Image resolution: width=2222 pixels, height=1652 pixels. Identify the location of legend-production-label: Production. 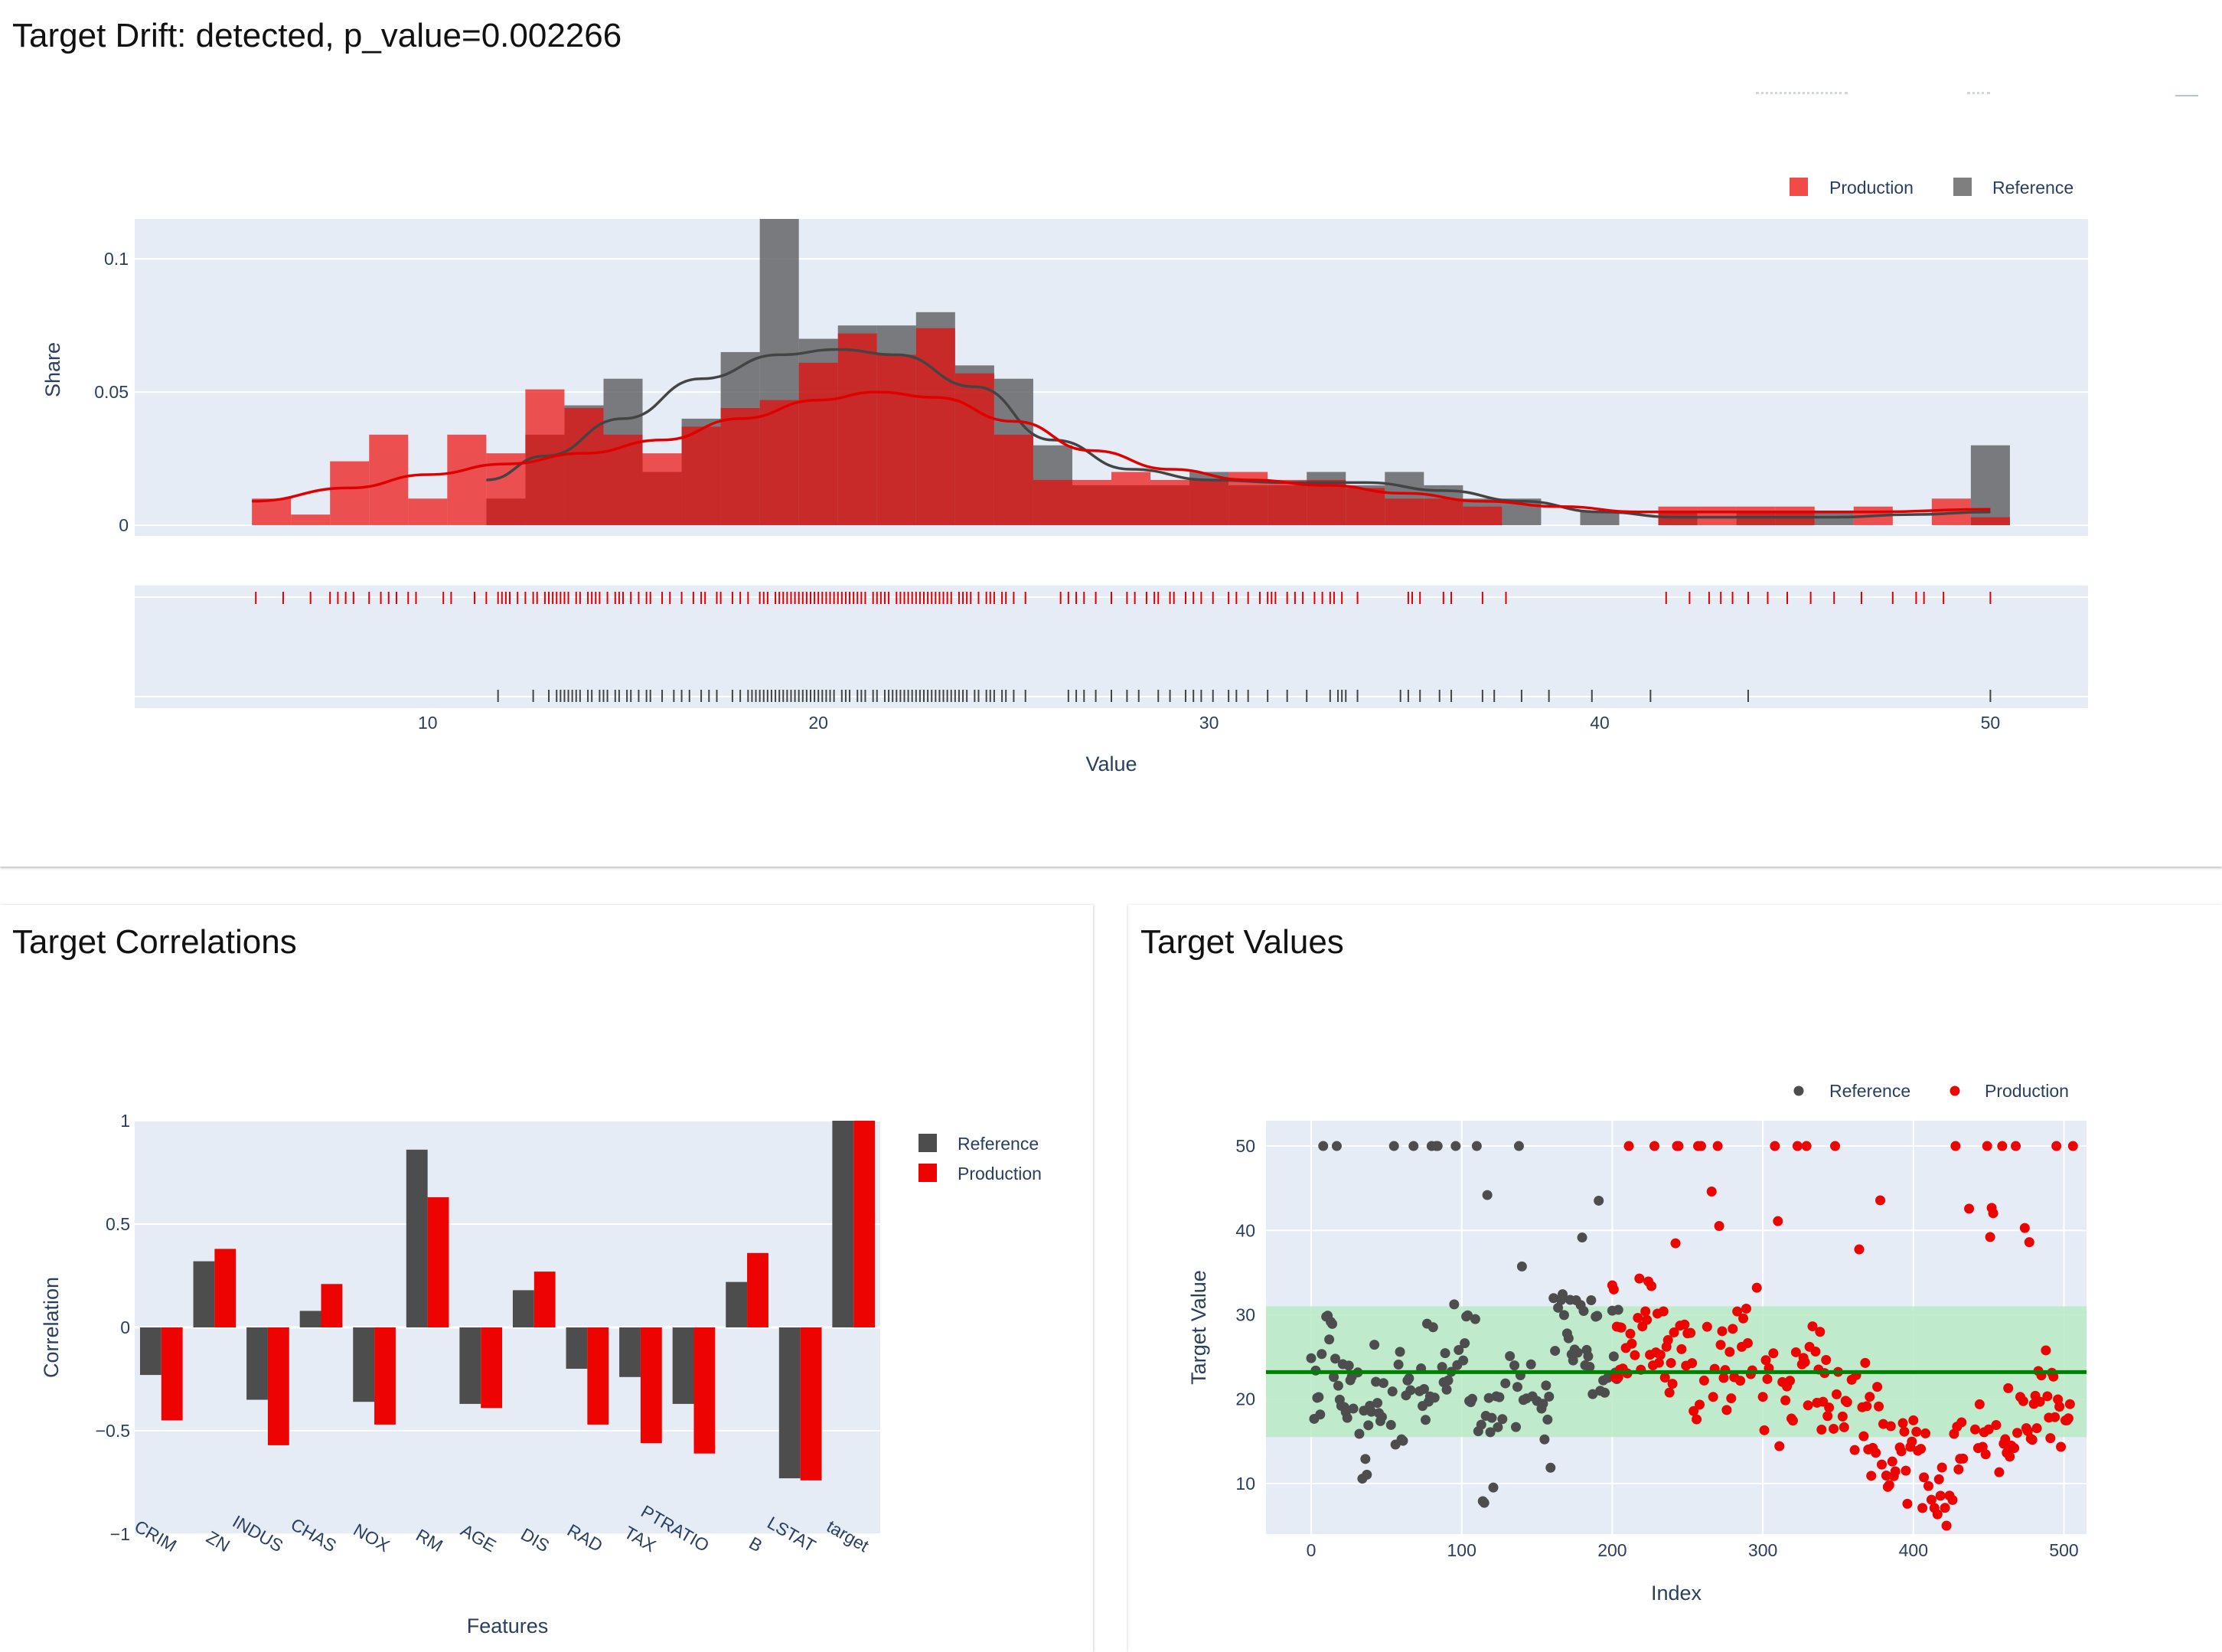
(1872, 188).